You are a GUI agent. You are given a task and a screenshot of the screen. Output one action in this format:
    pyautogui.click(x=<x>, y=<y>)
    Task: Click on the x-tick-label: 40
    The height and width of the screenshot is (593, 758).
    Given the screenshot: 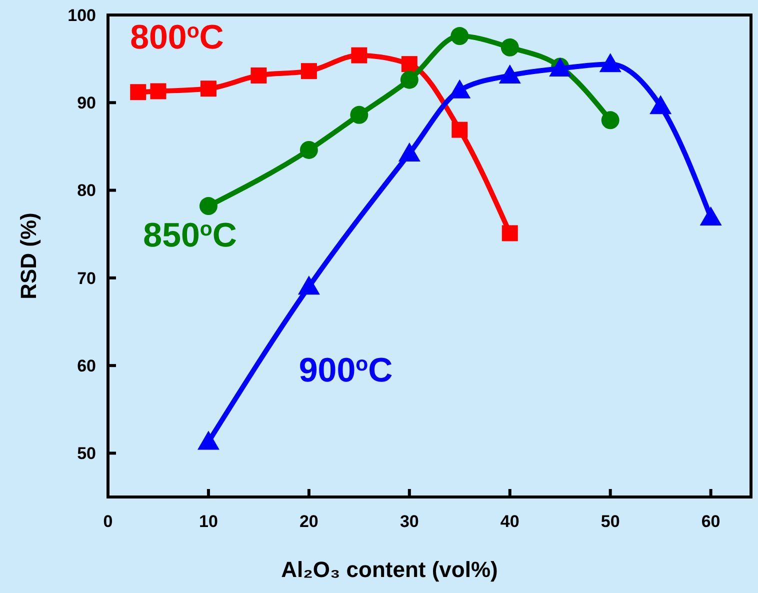 What is the action you would take?
    pyautogui.click(x=510, y=521)
    